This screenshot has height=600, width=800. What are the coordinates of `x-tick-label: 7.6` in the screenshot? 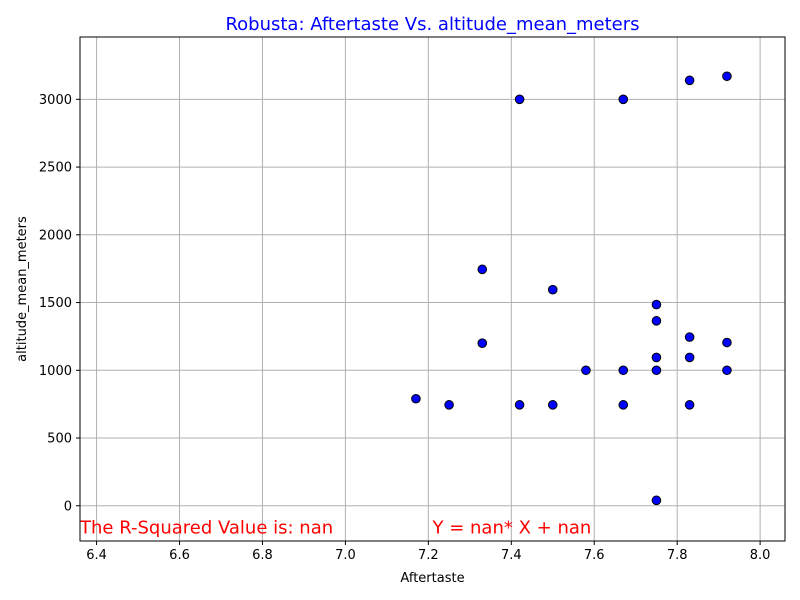 It's located at (594, 555).